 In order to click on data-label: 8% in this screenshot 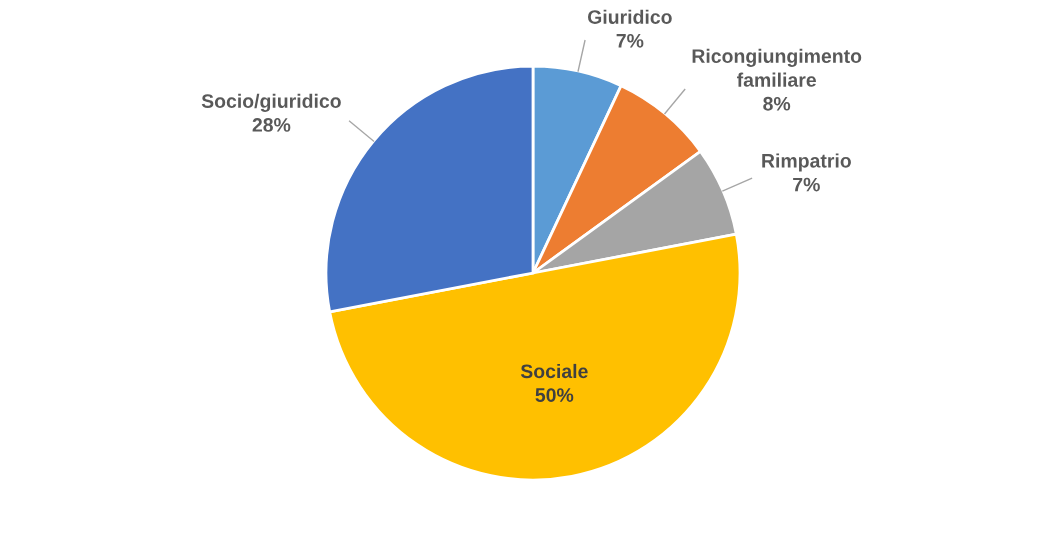, I will do `click(777, 103)`.